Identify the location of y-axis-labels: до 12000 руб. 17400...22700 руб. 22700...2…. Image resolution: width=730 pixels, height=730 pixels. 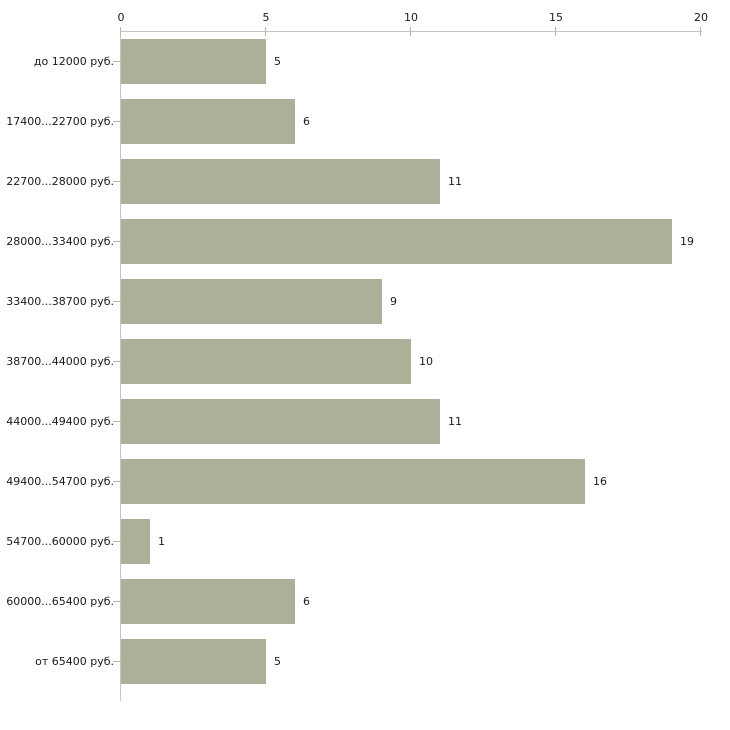
(57, 365).